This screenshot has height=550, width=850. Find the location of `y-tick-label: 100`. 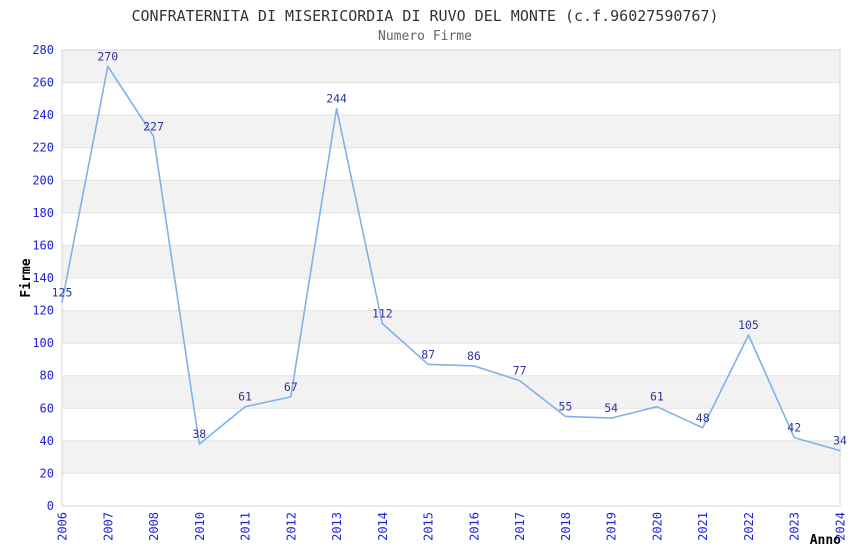

y-tick-label: 100 is located at coordinates (43, 343).